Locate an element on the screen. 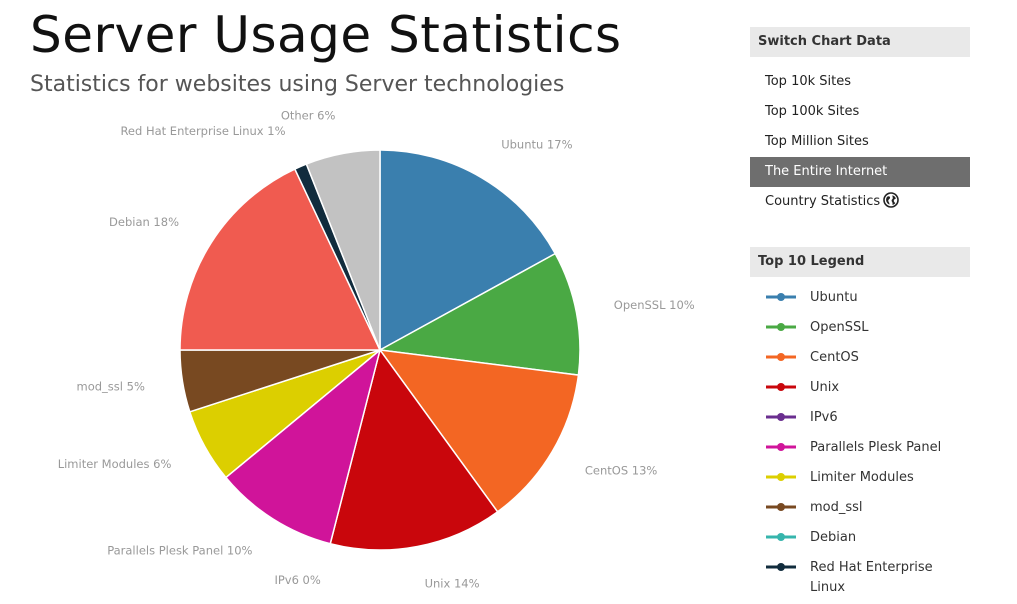  legend-item-openssl: OpenSSL is located at coordinates (860, 331).